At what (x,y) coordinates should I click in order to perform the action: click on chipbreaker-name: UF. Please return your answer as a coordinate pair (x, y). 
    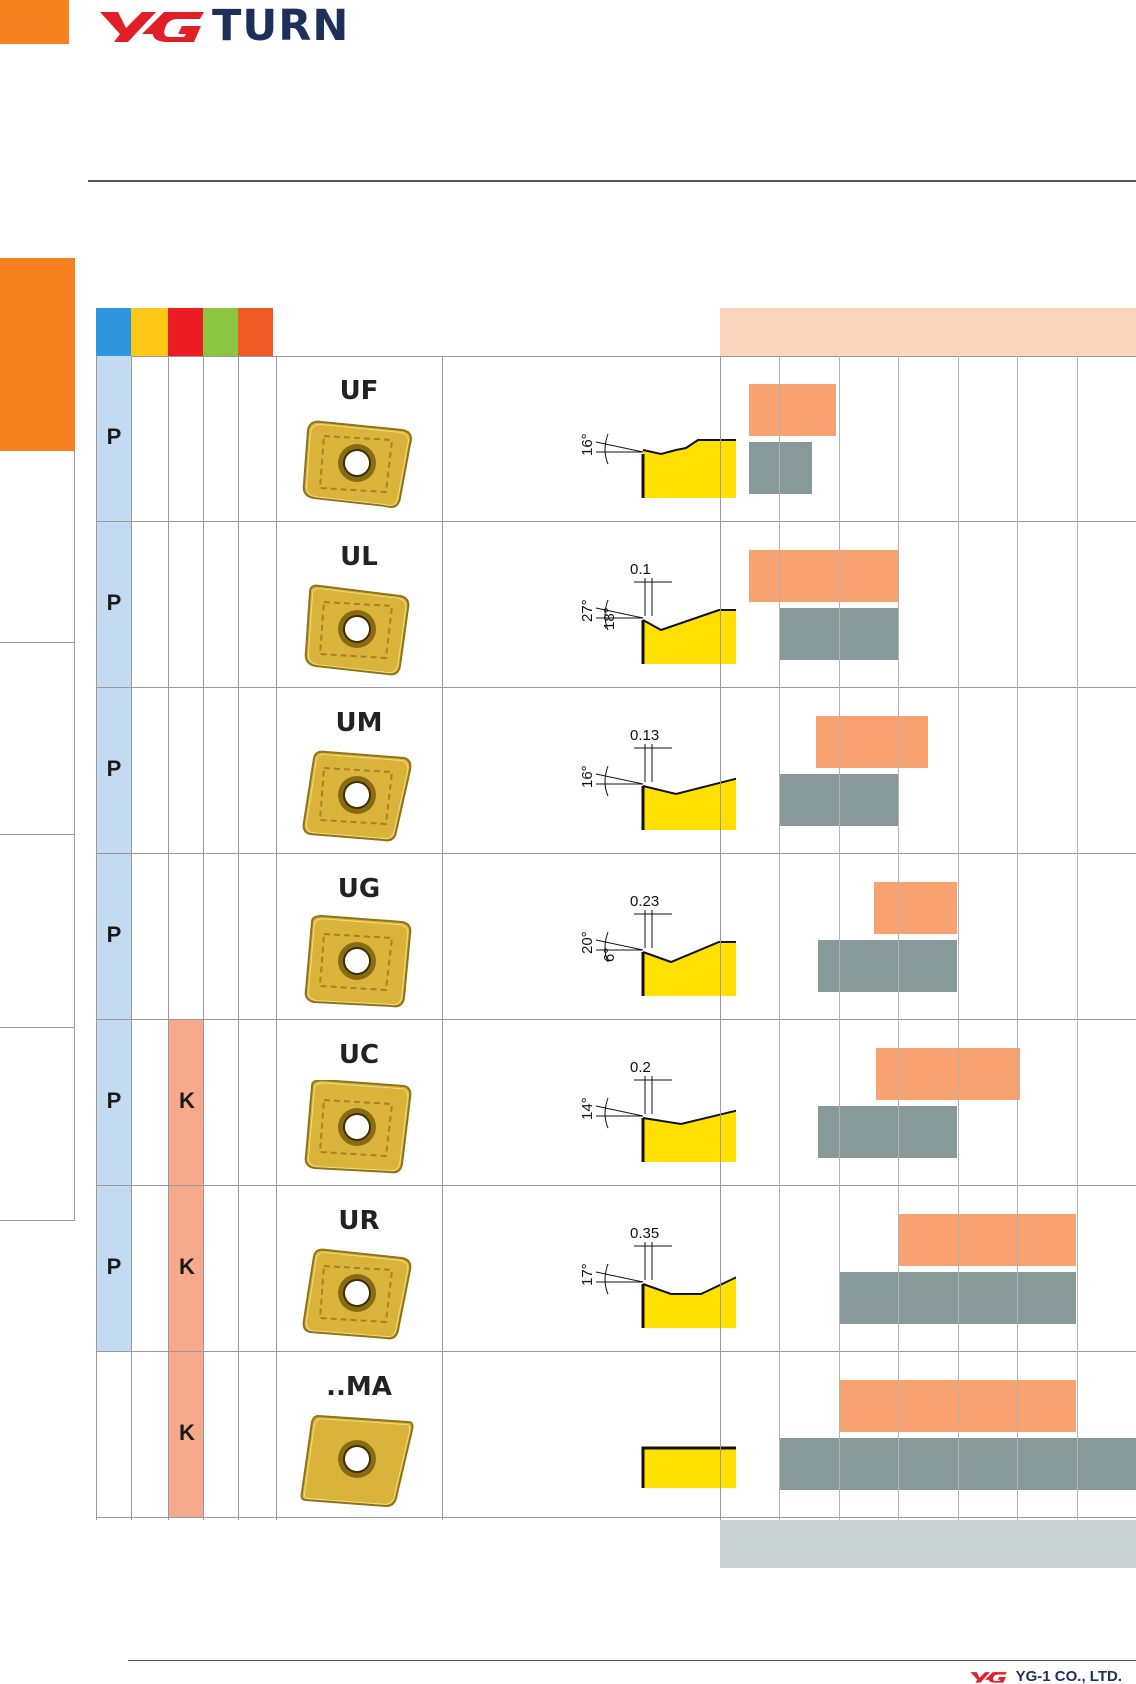
    Looking at the image, I should click on (359, 391).